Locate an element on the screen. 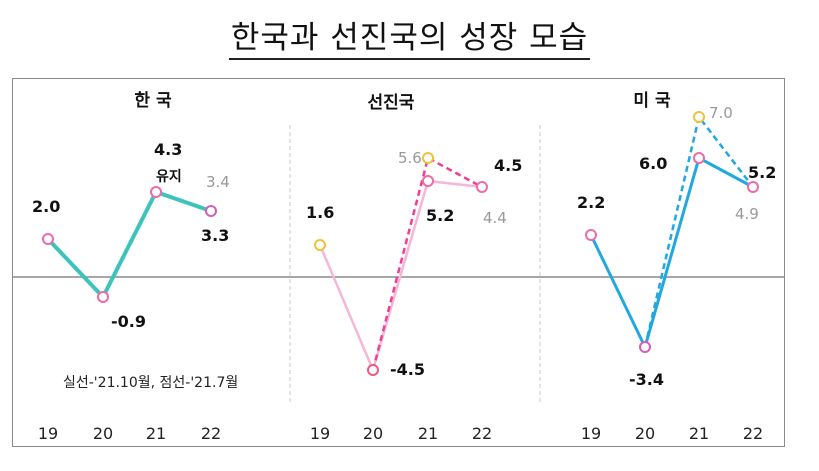 This screenshot has width=819, height=471. advanced-solid-line is located at coordinates (400, 276).